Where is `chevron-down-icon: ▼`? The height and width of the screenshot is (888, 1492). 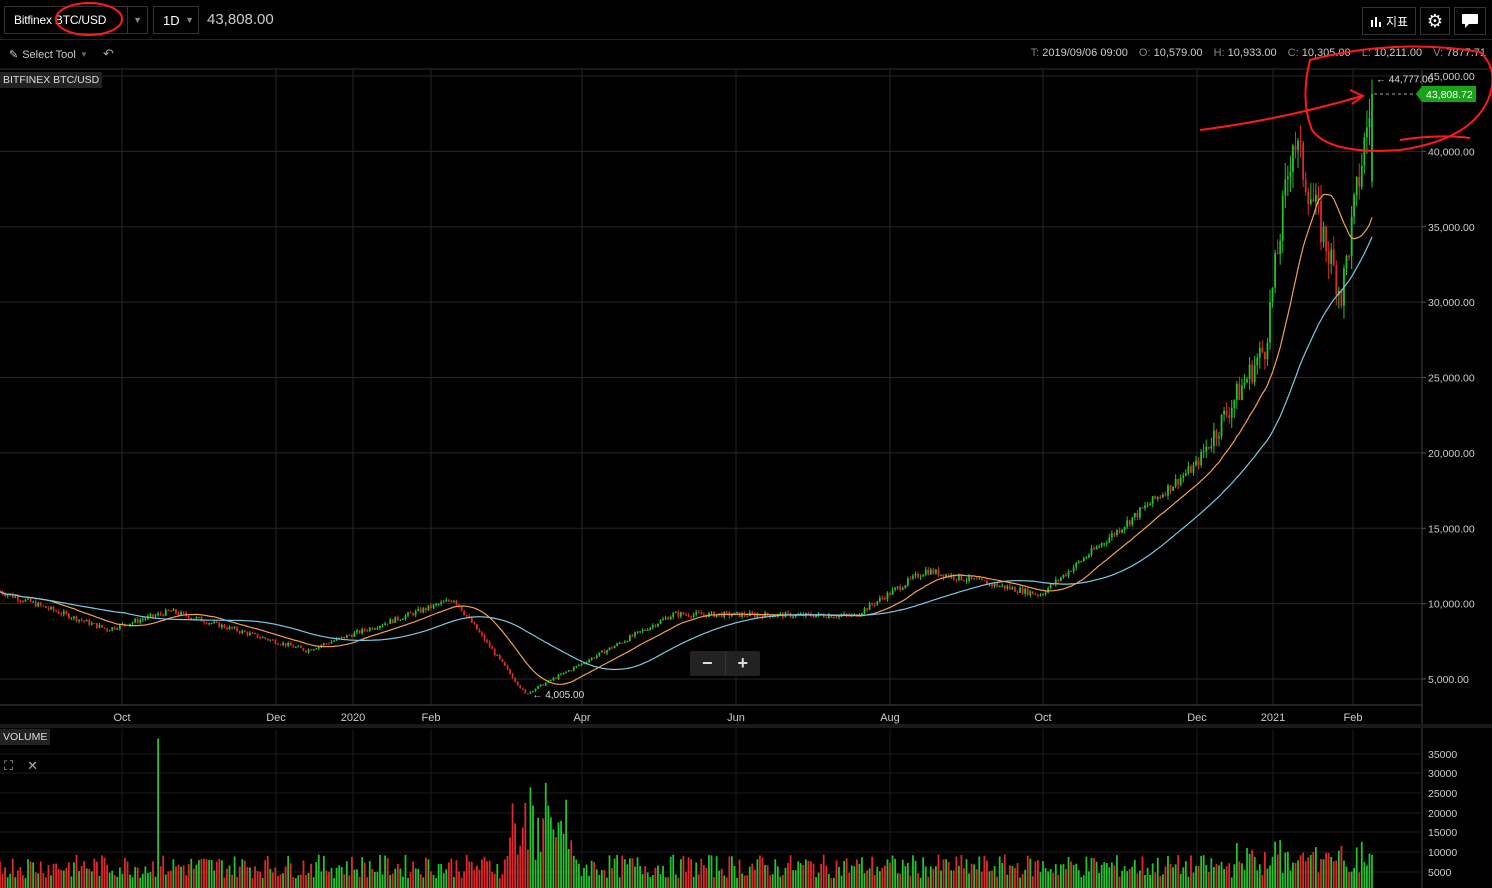
chevron-down-icon: ▼ is located at coordinates (137, 20).